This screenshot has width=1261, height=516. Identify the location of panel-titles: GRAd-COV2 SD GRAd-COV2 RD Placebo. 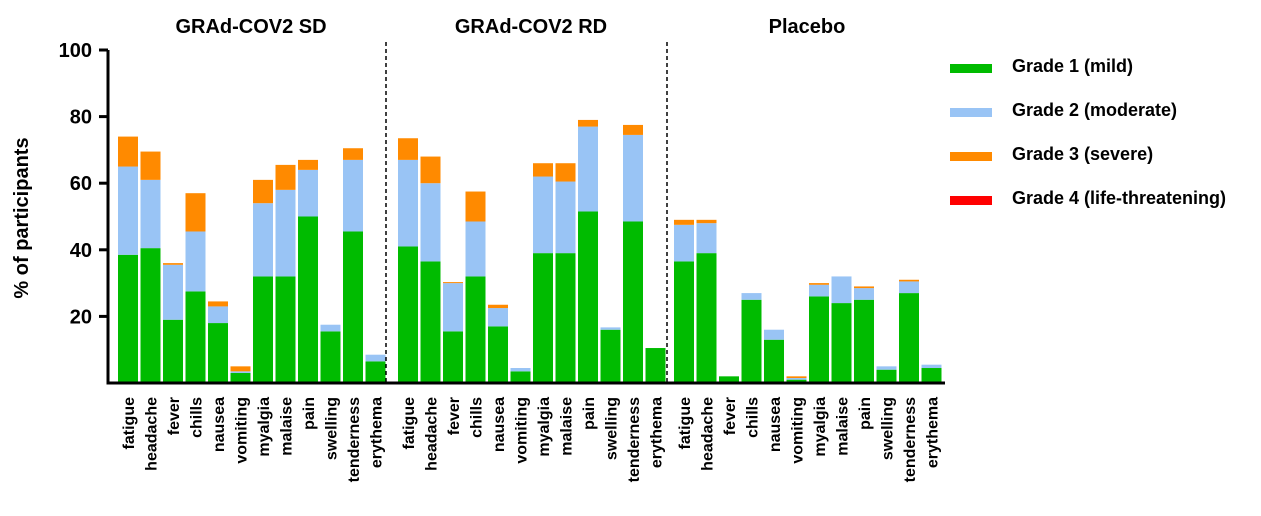
(510, 27).